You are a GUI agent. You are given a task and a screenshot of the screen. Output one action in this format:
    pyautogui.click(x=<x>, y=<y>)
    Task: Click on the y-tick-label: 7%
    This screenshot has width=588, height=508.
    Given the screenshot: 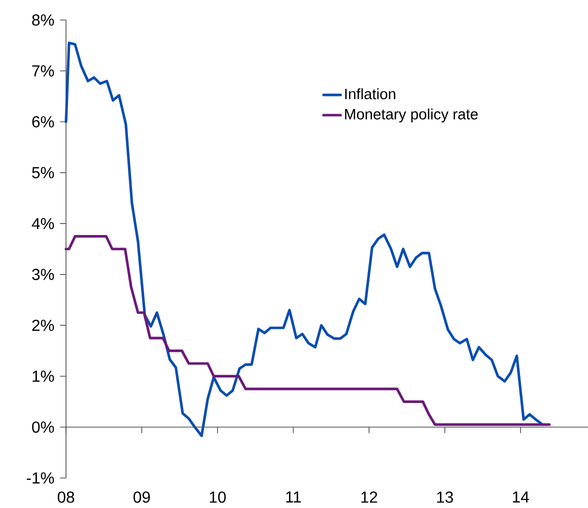 What is the action you would take?
    pyautogui.click(x=43, y=70)
    